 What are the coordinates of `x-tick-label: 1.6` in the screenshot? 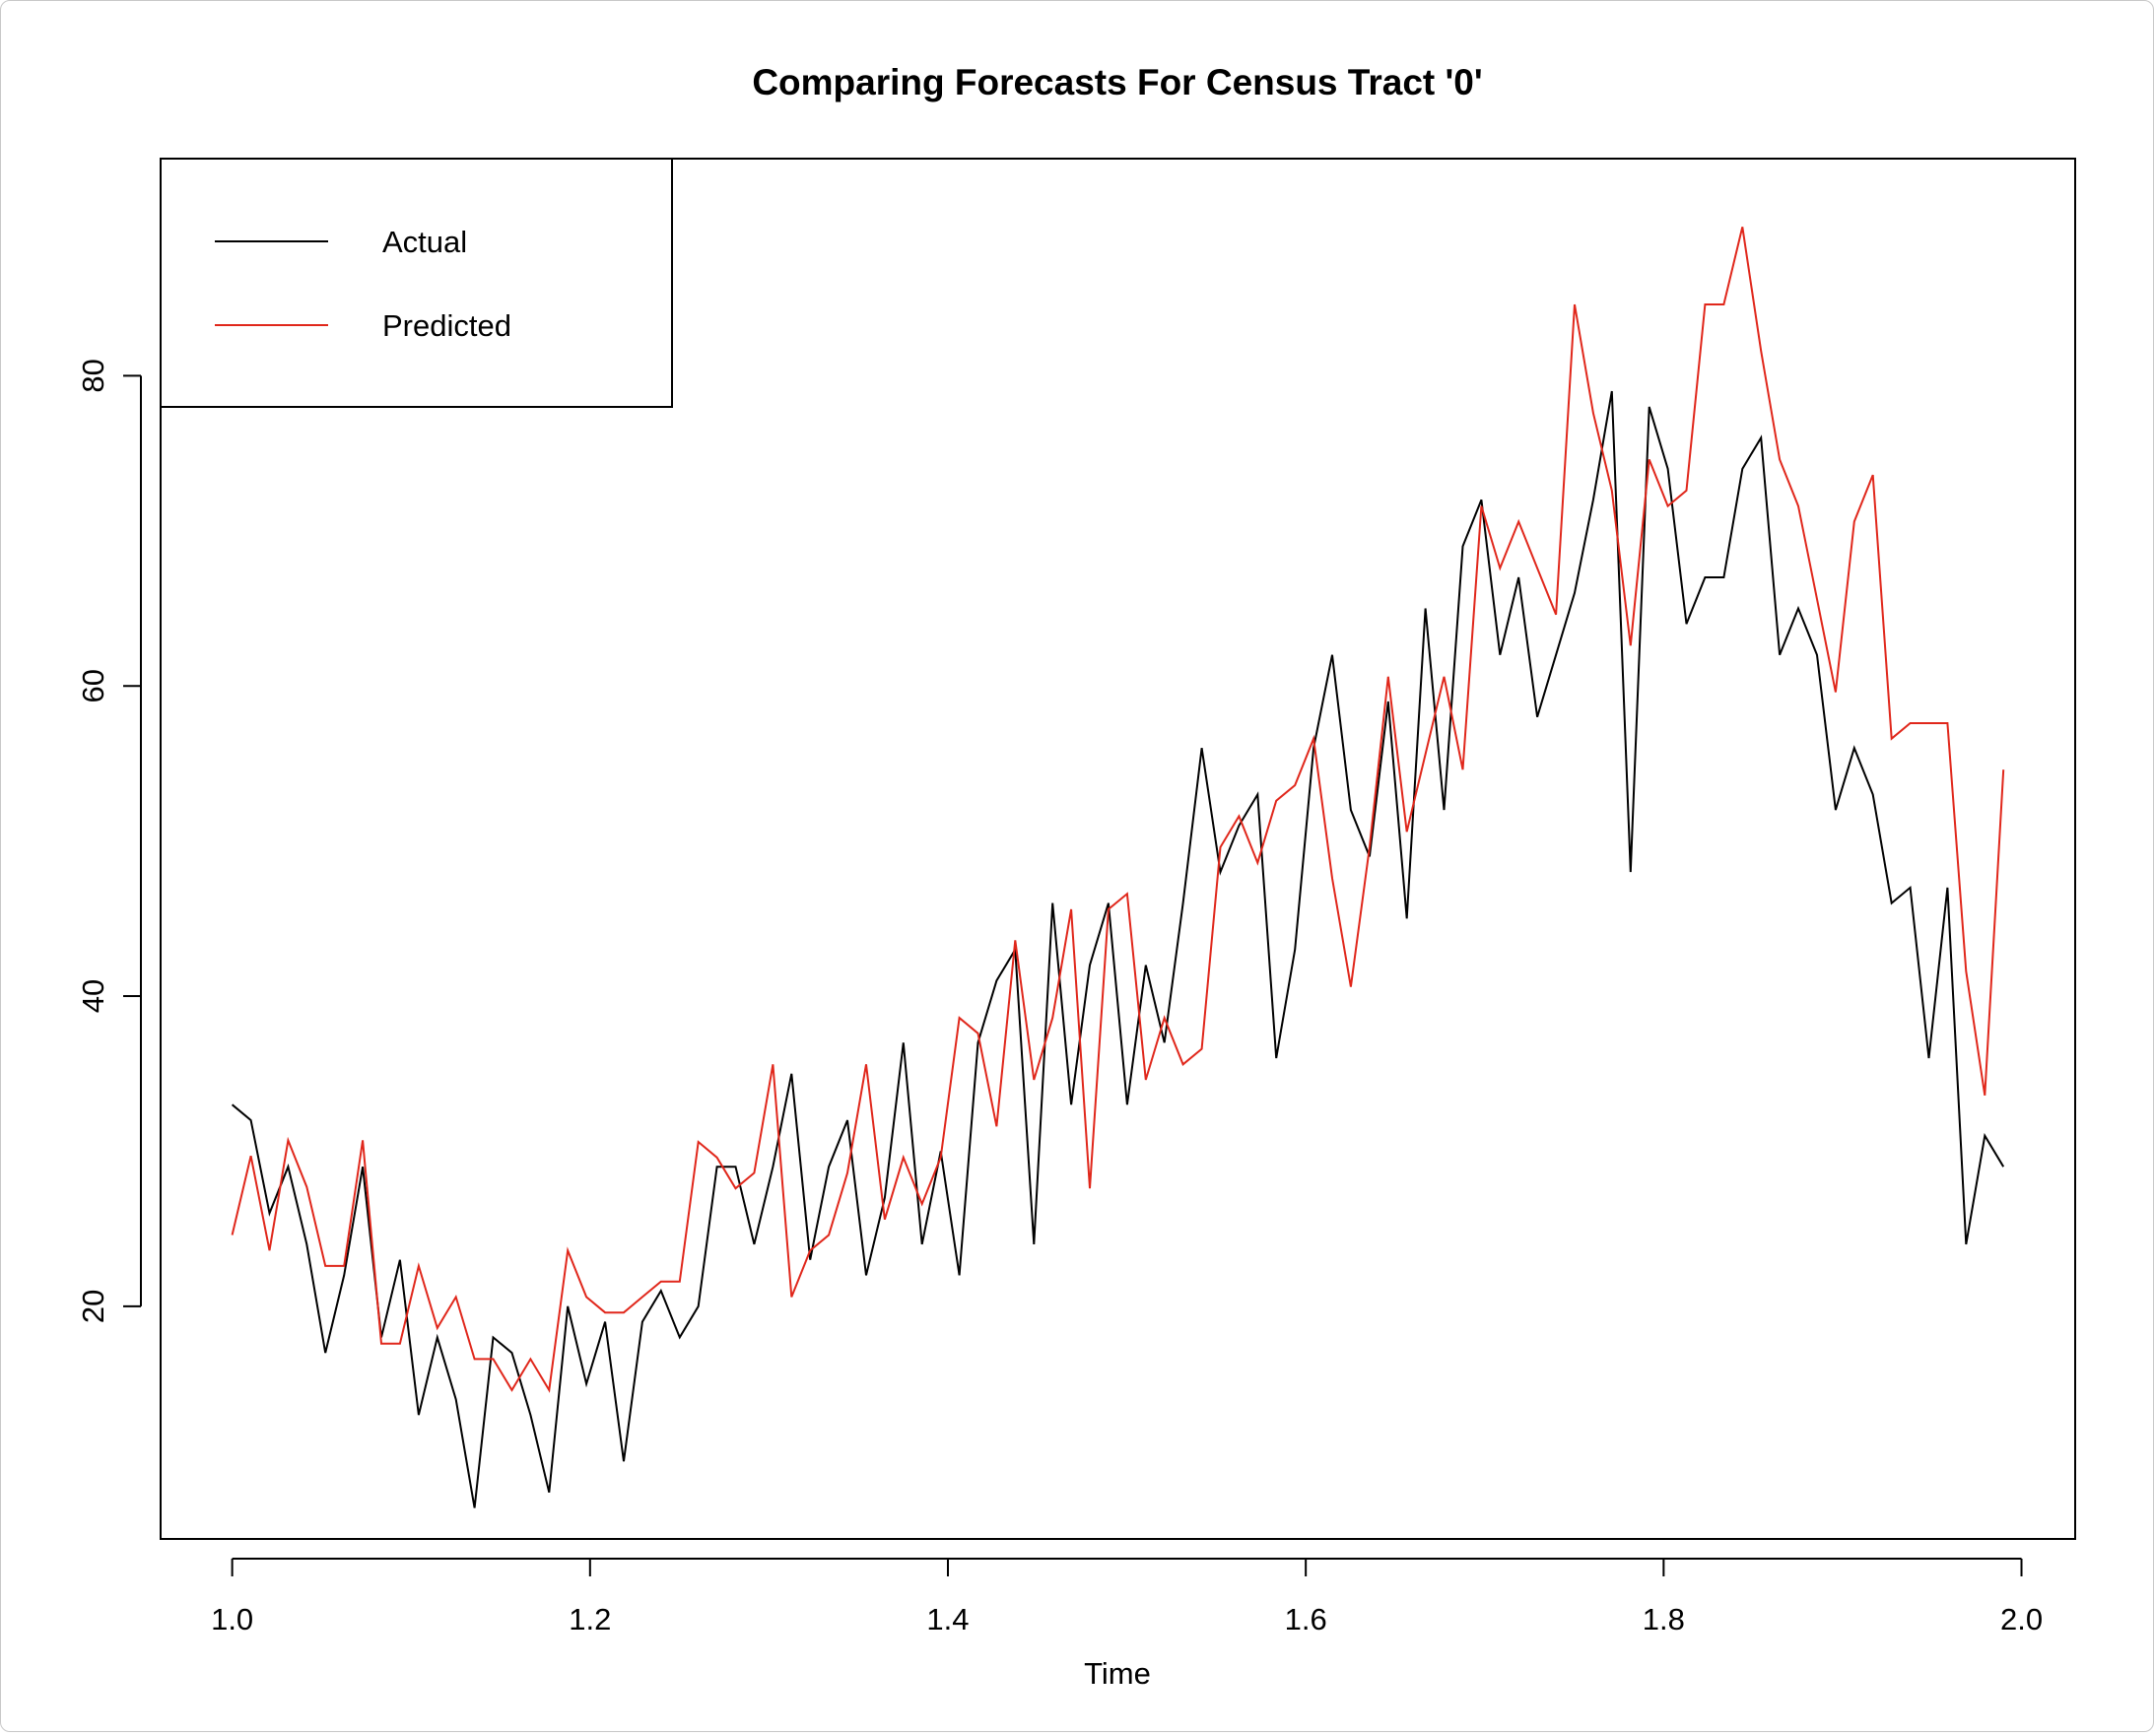 It's located at (1306, 1619).